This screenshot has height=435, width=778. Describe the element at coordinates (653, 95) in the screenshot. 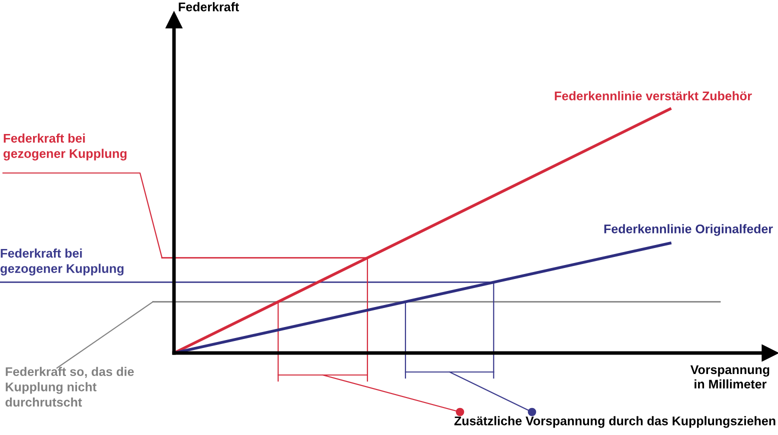

I see `series-label: Federkennlinie verstärkt Zubehör` at that location.